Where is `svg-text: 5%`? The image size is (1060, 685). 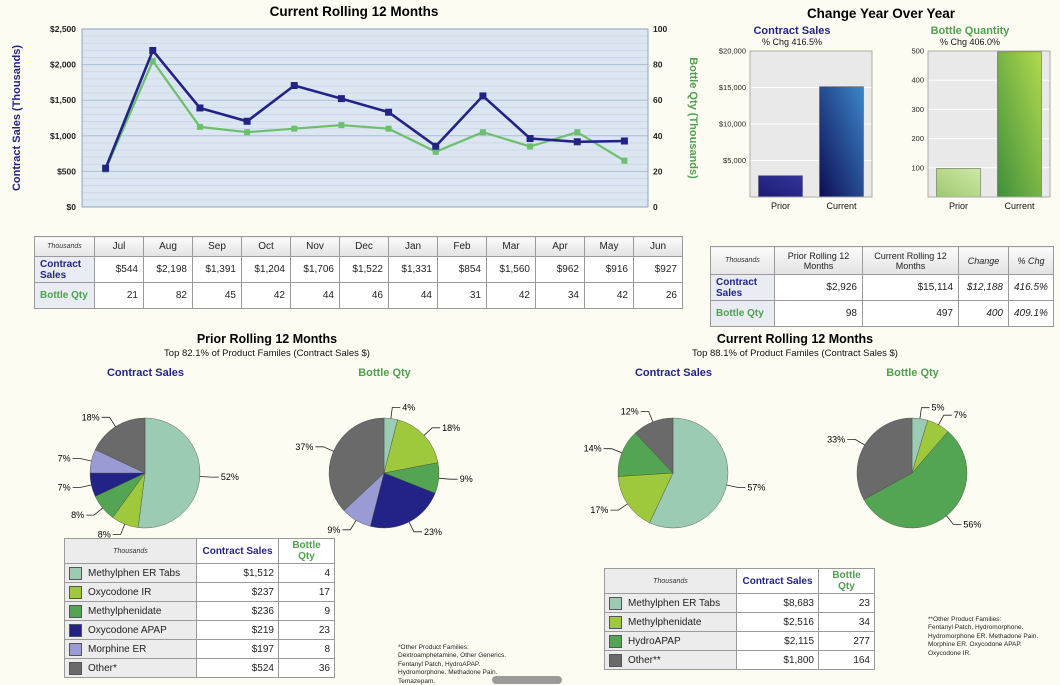
svg-text: 5% is located at coordinates (938, 408).